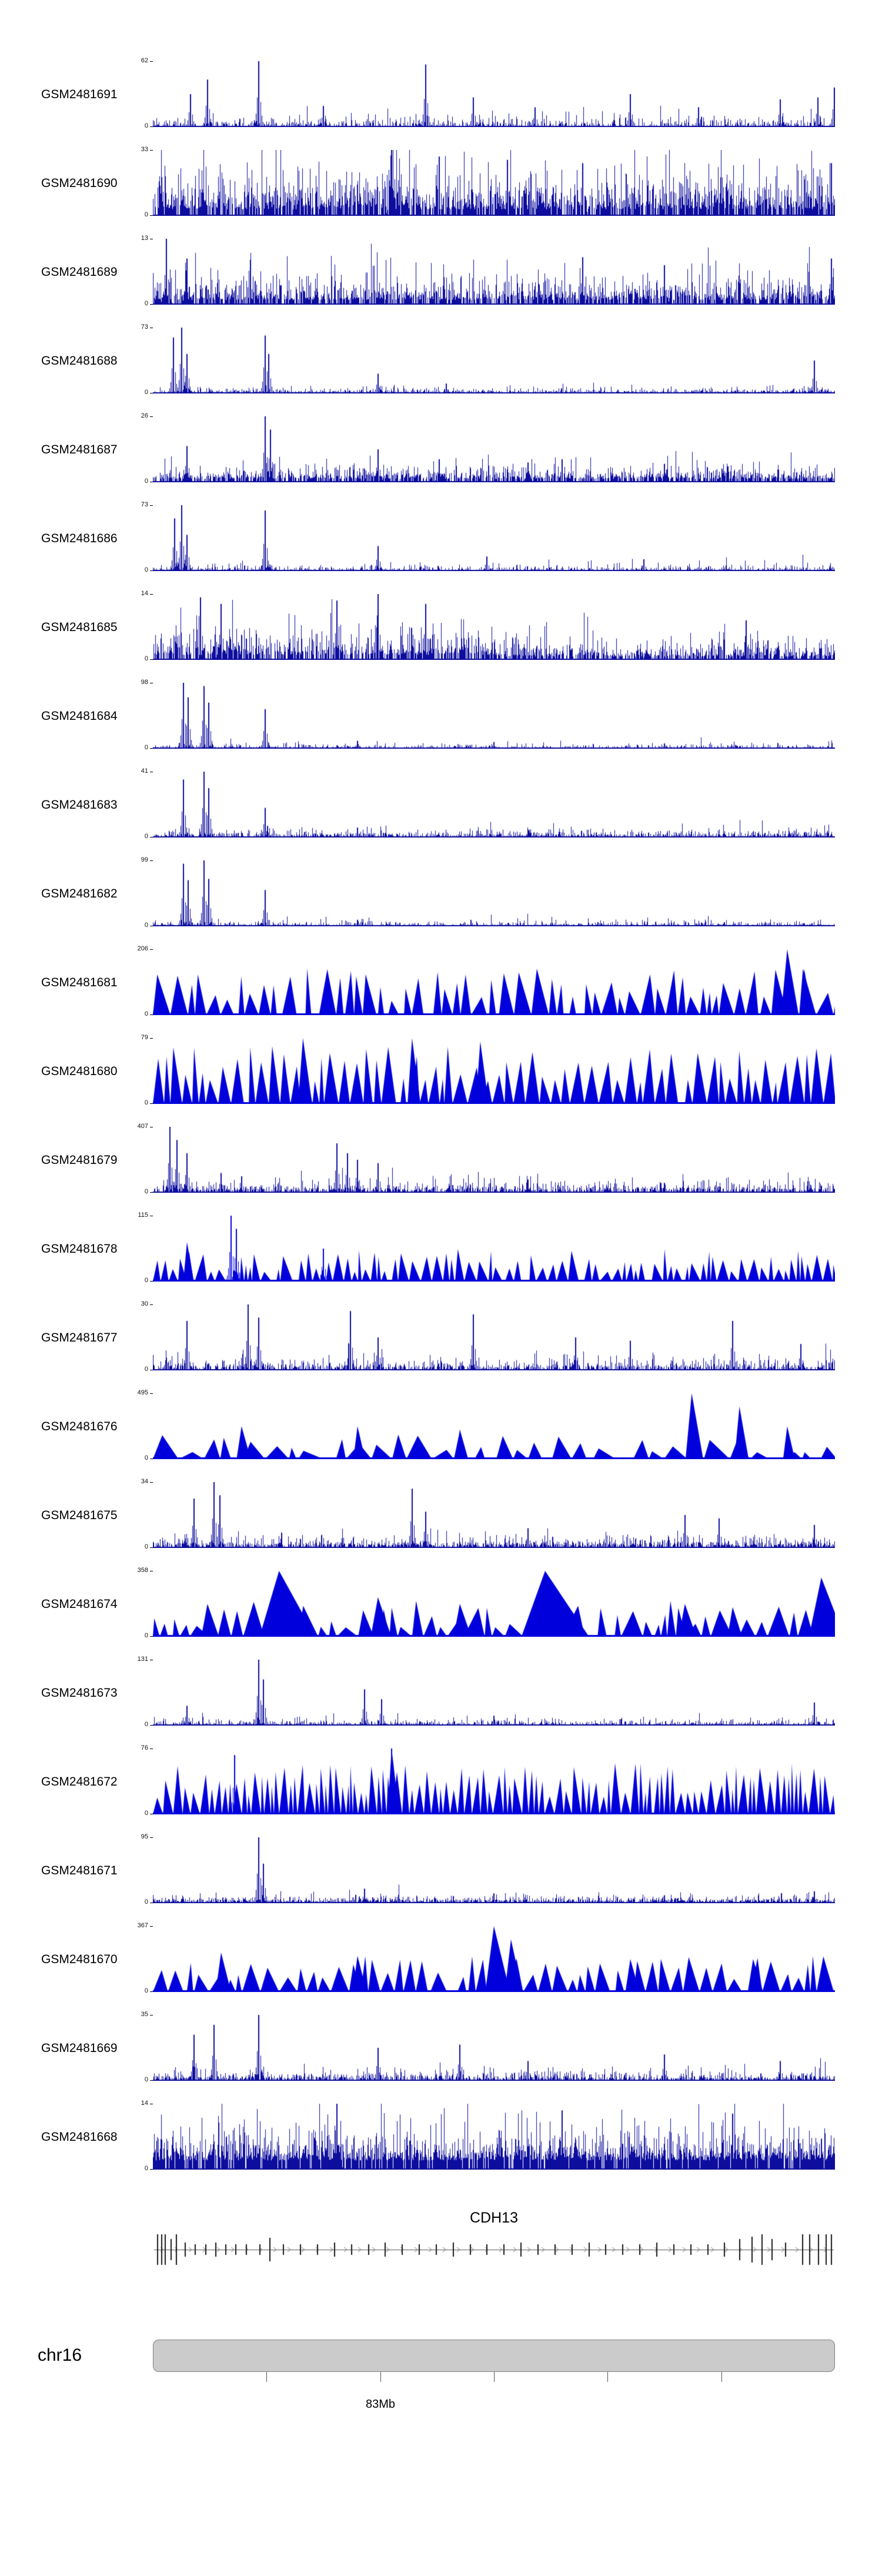 Image resolution: width=882 pixels, height=2576 pixels. Describe the element at coordinates (79, 183) in the screenshot. I see `track-label: GSM2481690` at that location.